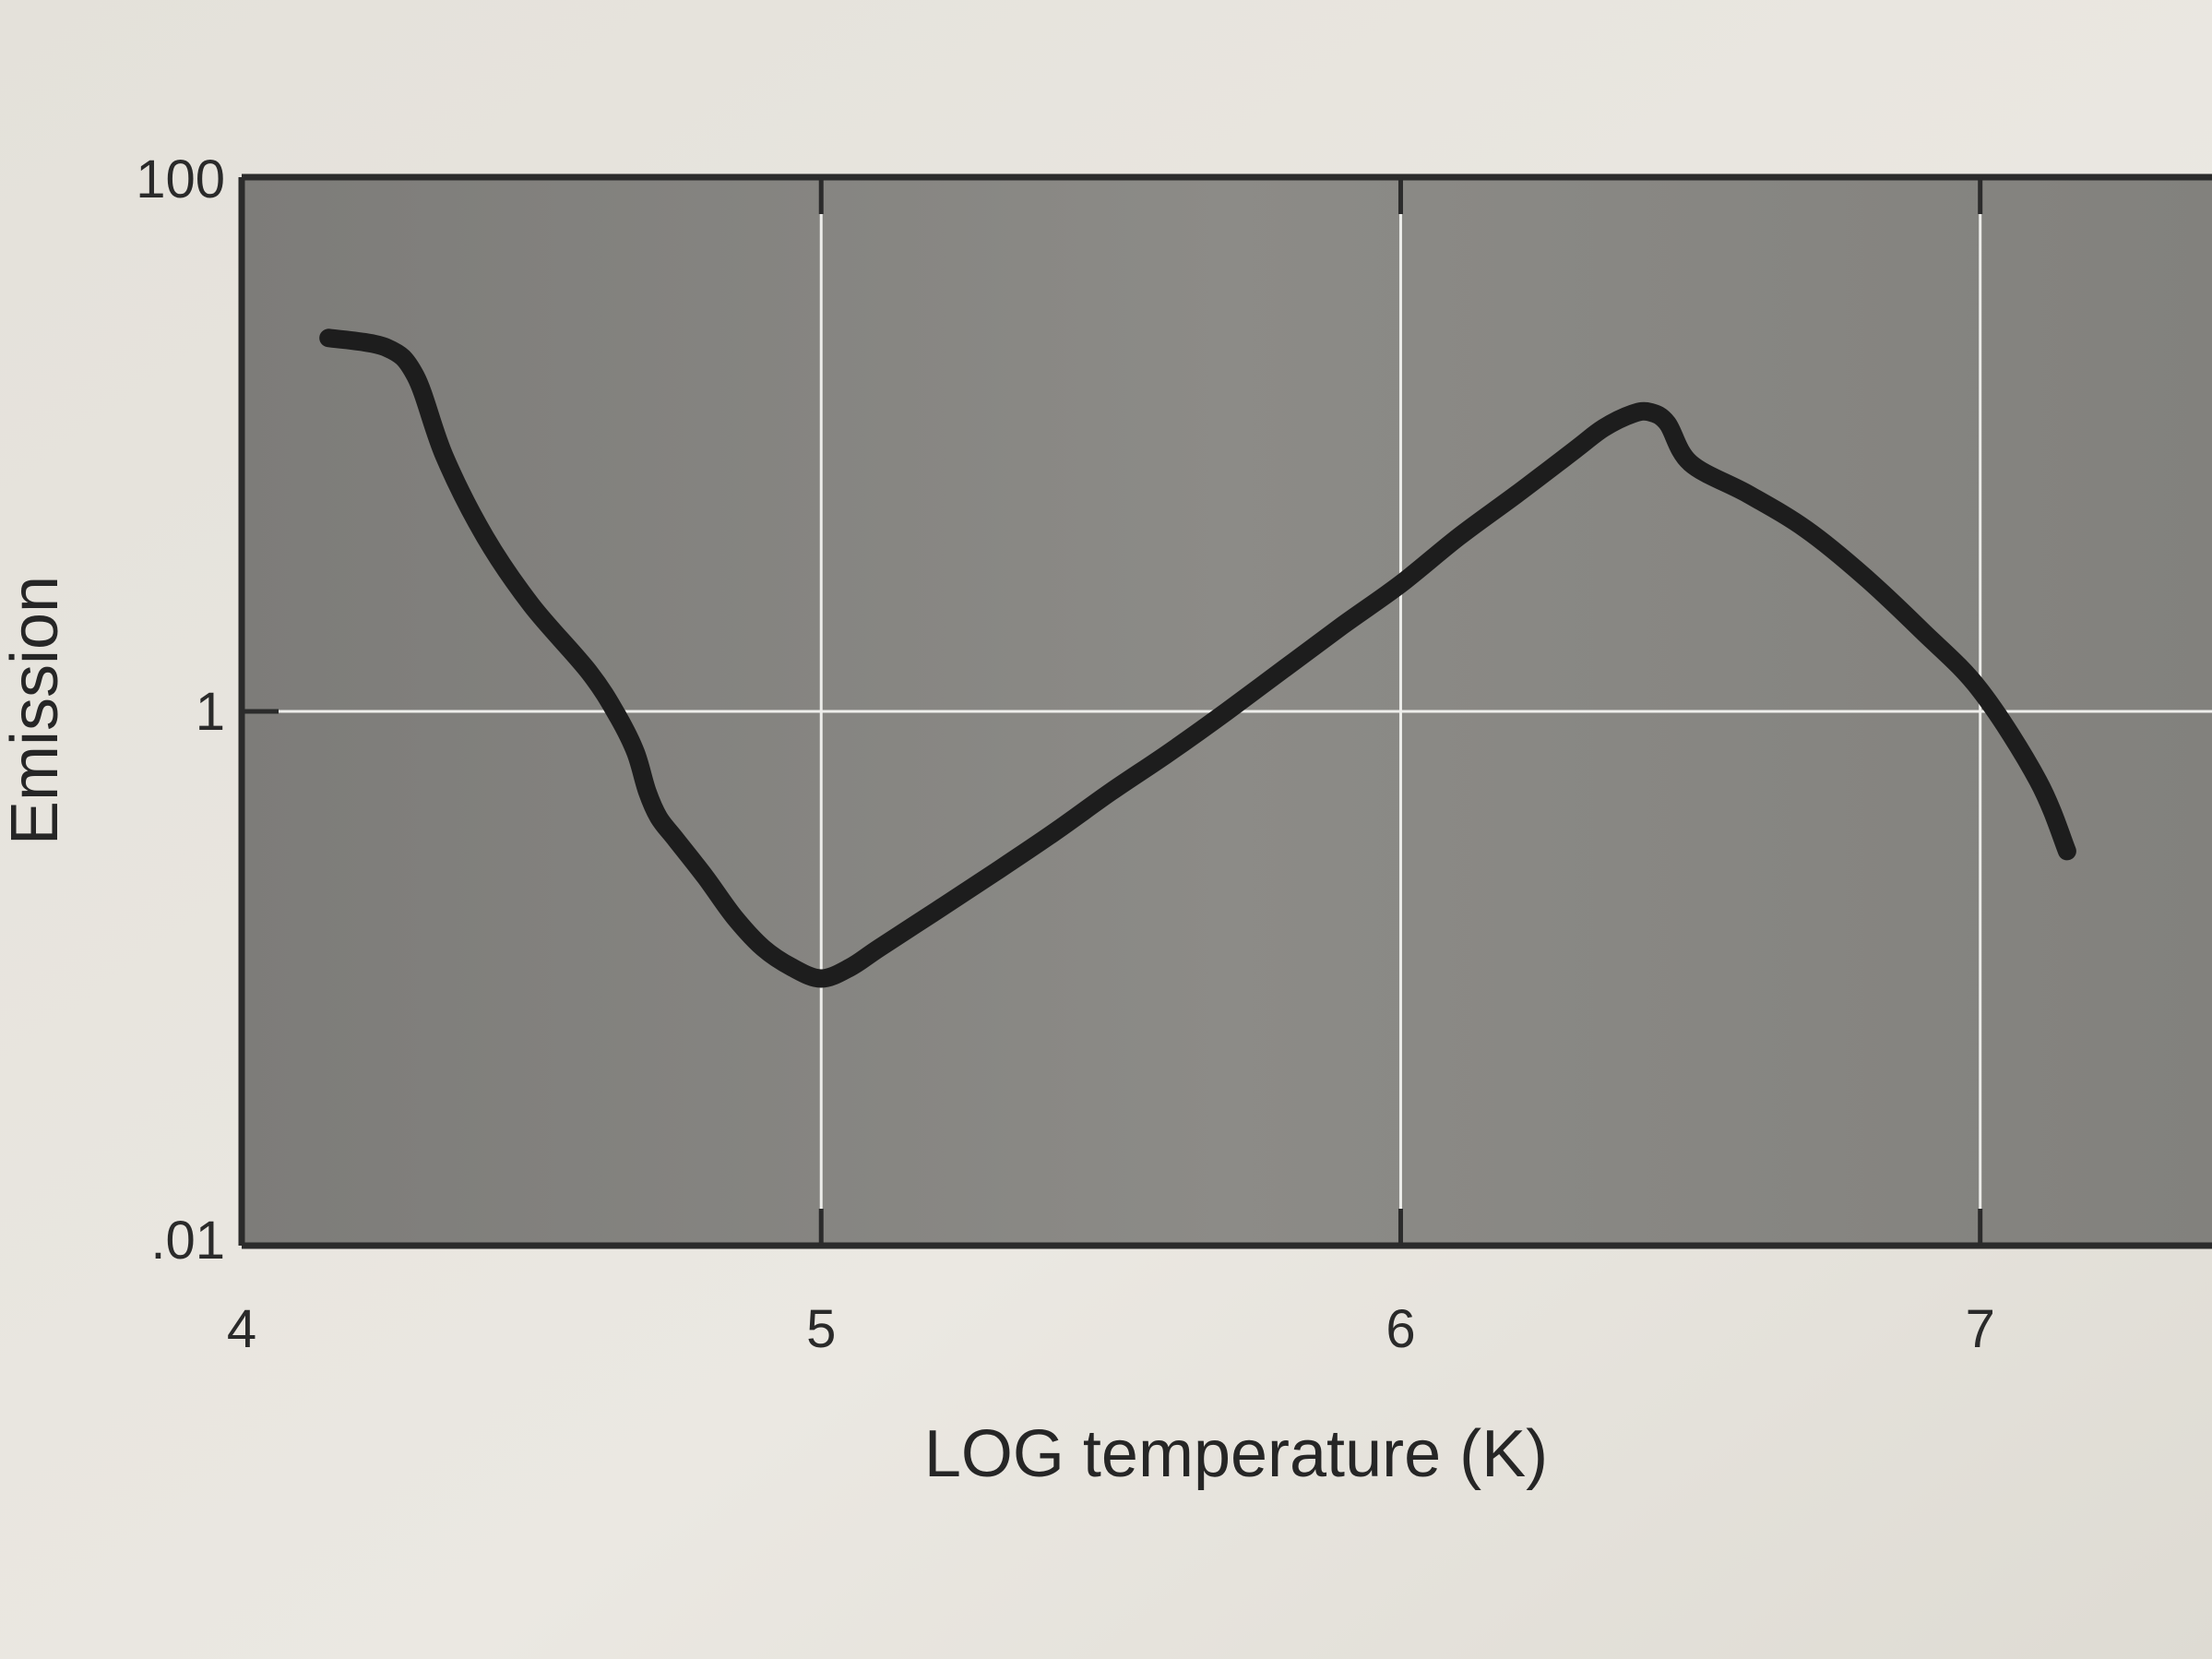 The height and width of the screenshot is (1659, 2212). Describe the element at coordinates (241, 1329) in the screenshot. I see `x-tick-label-4: 4` at that location.